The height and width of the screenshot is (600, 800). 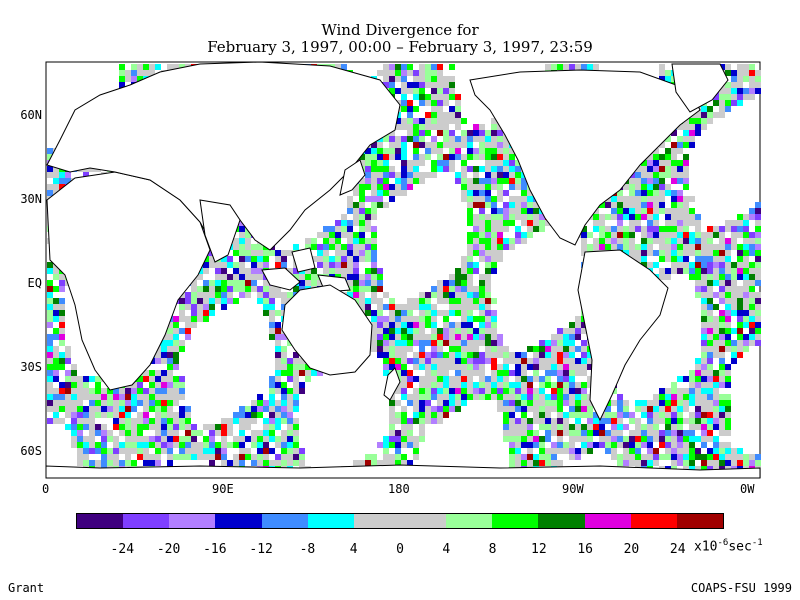 What do you see at coordinates (400, 30) in the screenshot?
I see `map-title-line-1: Wind Divergence for` at bounding box center [400, 30].